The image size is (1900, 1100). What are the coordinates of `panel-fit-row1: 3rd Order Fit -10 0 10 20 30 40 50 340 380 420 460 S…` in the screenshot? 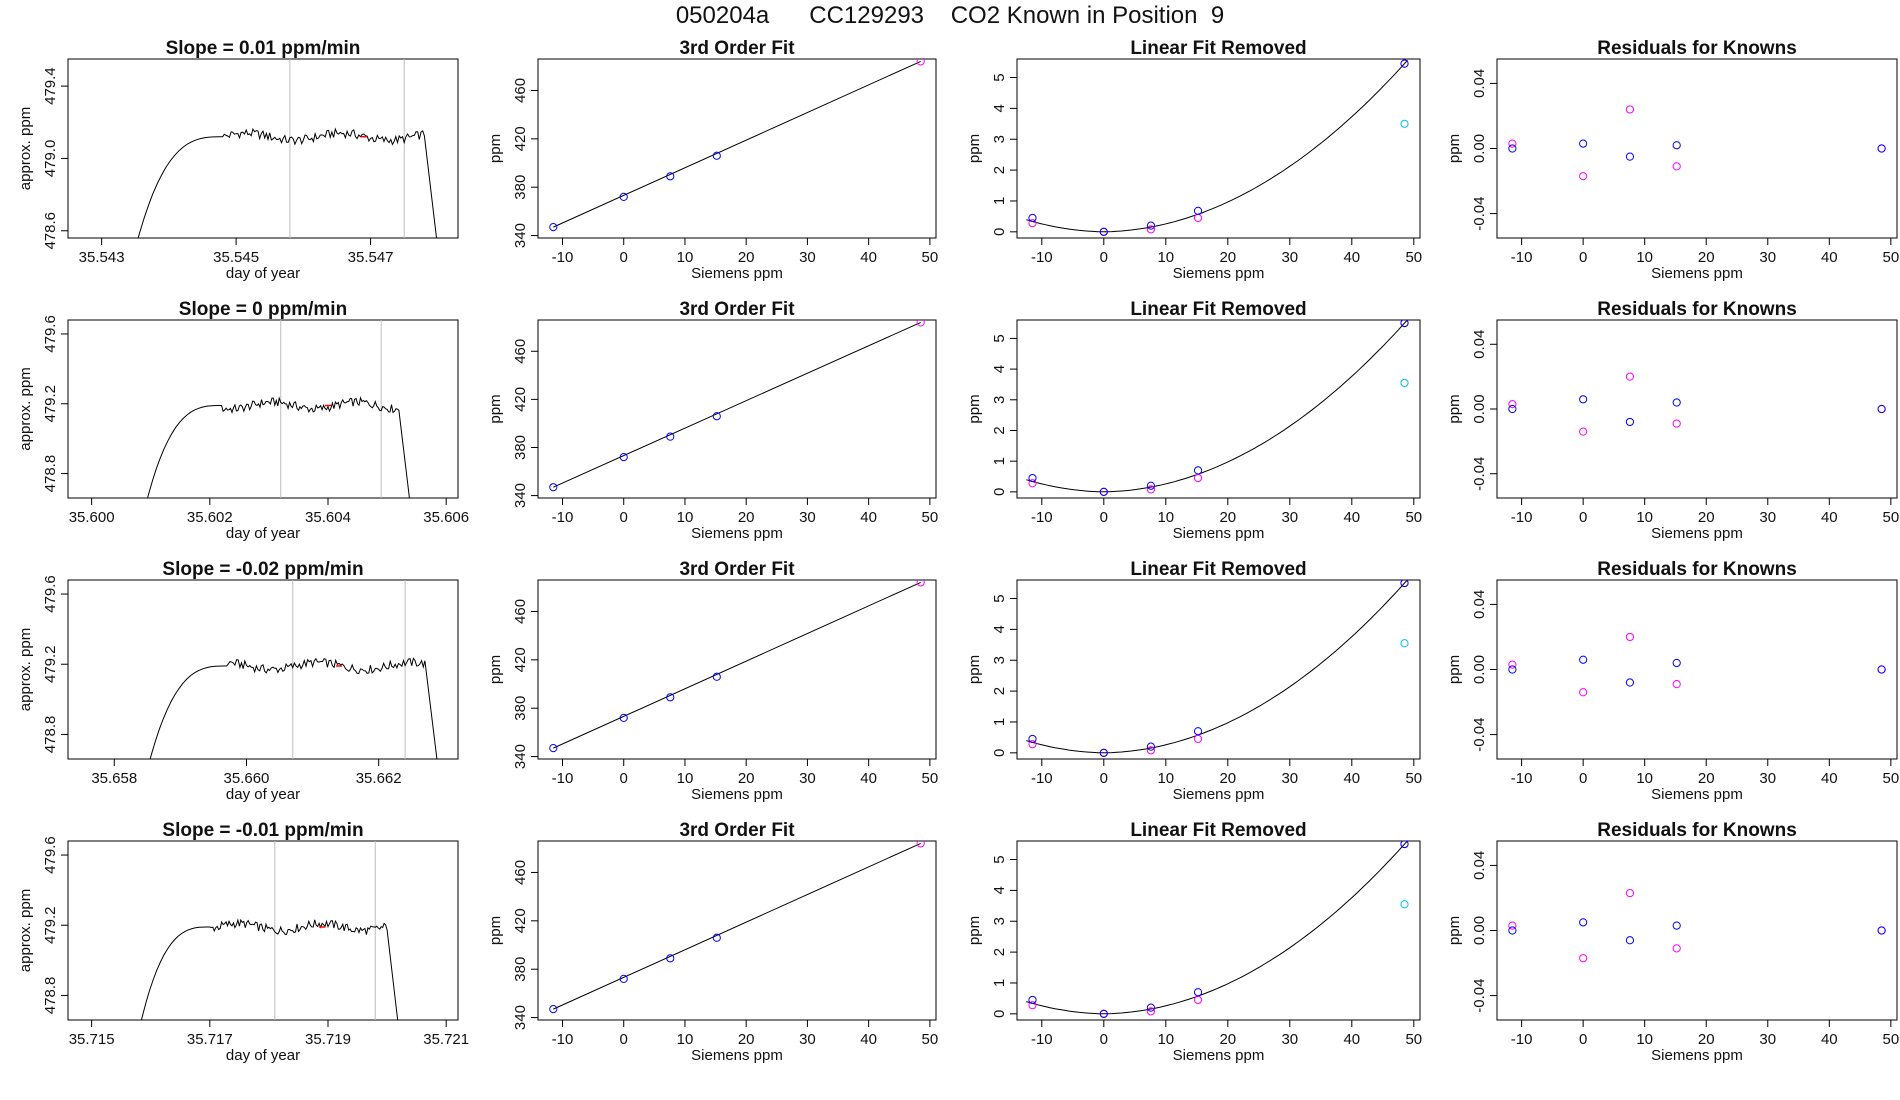 It's located at (712, 160).